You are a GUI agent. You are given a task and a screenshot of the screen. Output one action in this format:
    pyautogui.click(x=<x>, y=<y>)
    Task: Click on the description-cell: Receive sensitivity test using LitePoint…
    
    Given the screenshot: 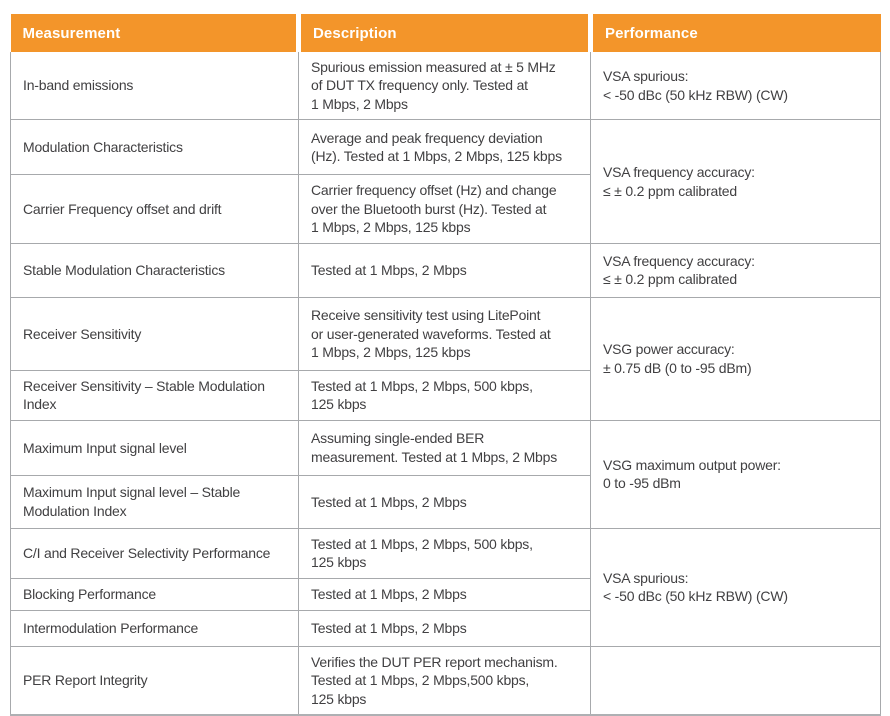 What is the action you would take?
    pyautogui.click(x=444, y=334)
    